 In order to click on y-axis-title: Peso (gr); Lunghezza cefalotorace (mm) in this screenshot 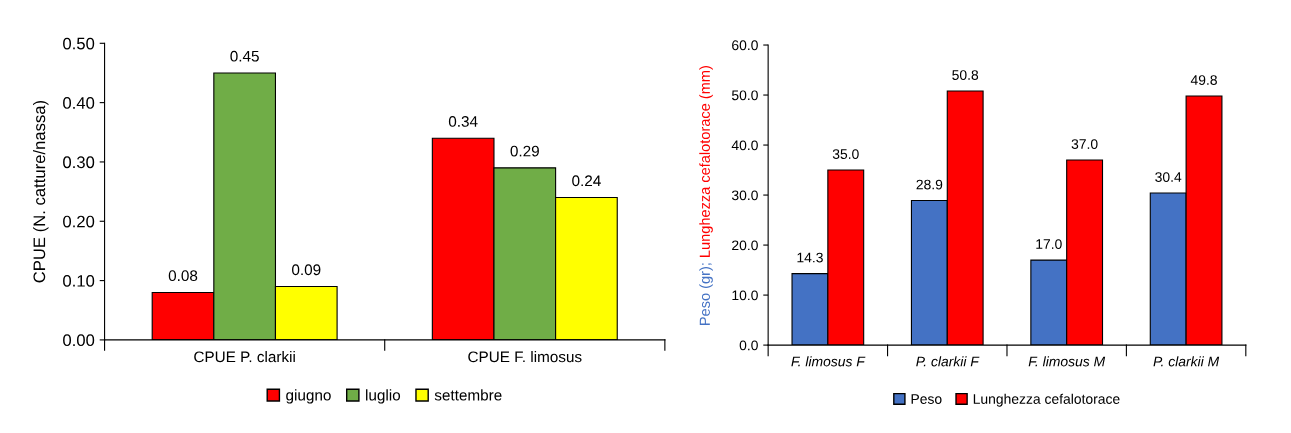, I will do `click(706, 195)`.